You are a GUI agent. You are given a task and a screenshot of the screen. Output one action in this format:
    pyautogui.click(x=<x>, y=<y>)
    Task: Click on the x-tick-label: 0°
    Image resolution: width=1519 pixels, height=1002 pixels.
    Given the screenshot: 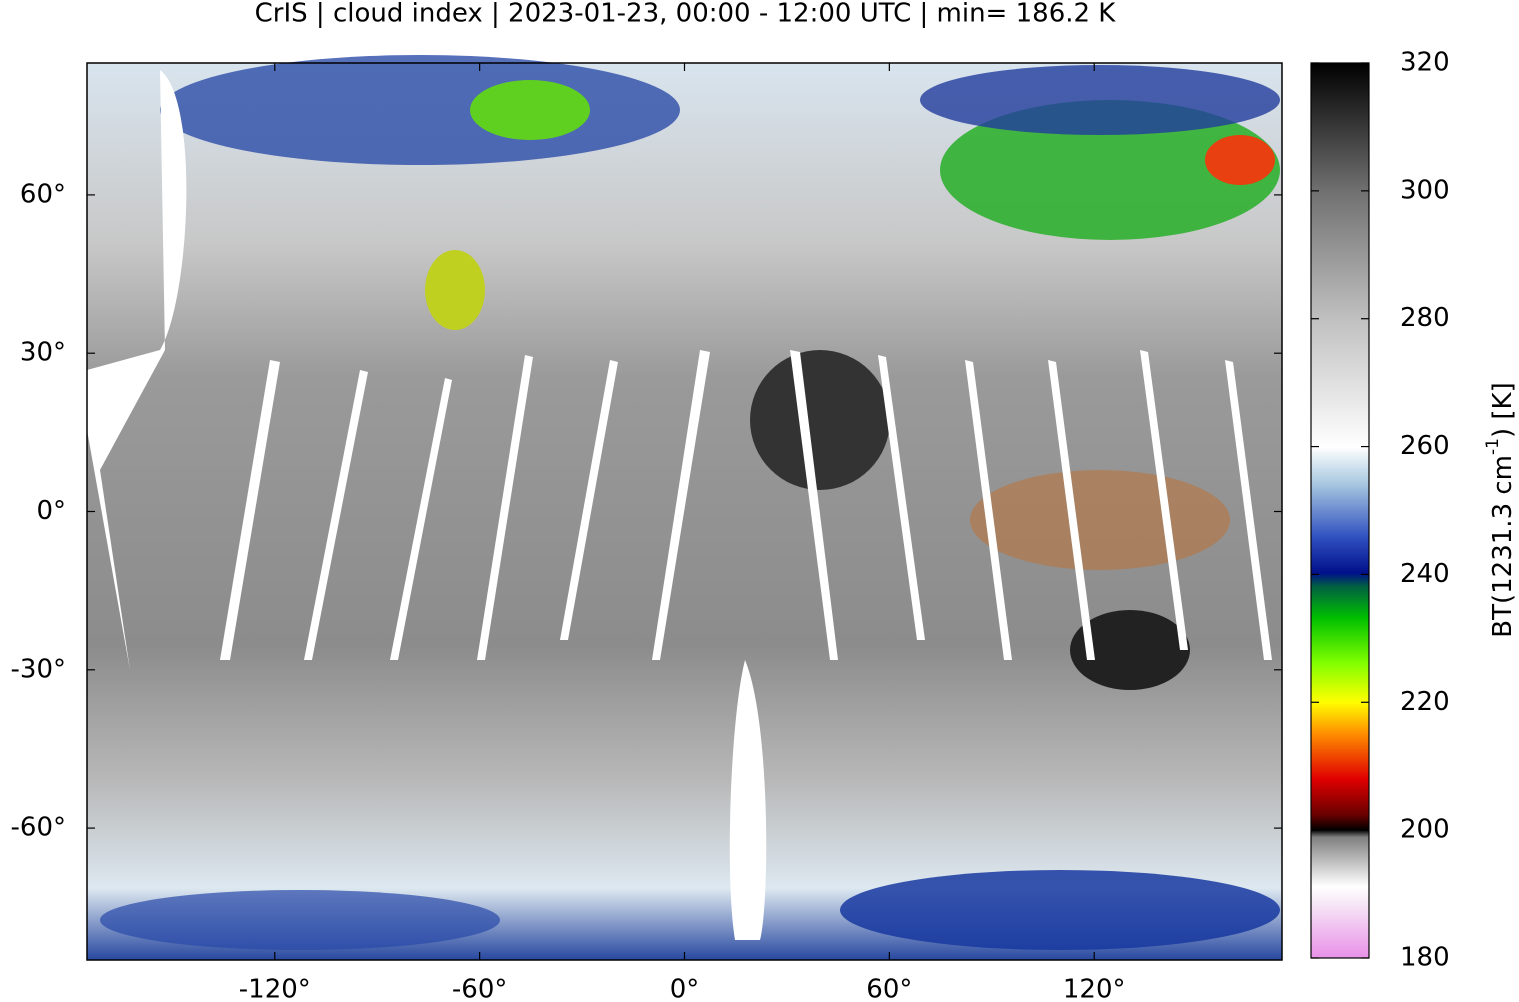 What is the action you would take?
    pyautogui.click(x=685, y=988)
    